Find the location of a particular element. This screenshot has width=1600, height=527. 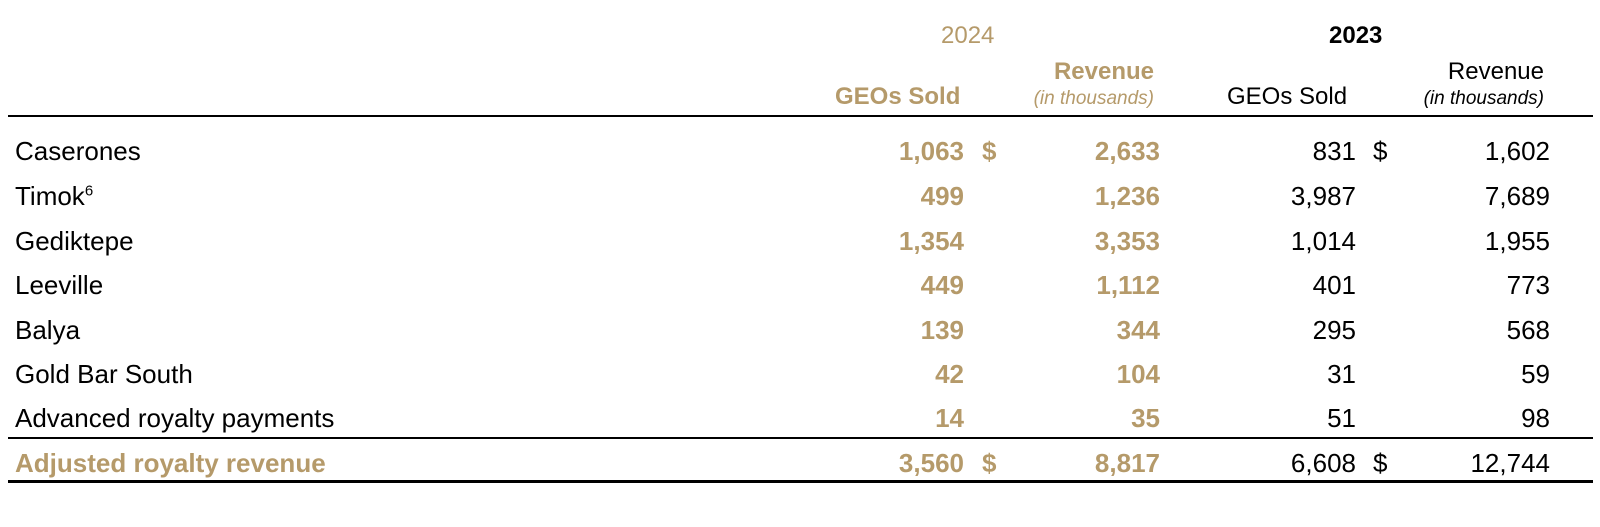

revenue-2024: 1,236 is located at coordinates (1127, 196).